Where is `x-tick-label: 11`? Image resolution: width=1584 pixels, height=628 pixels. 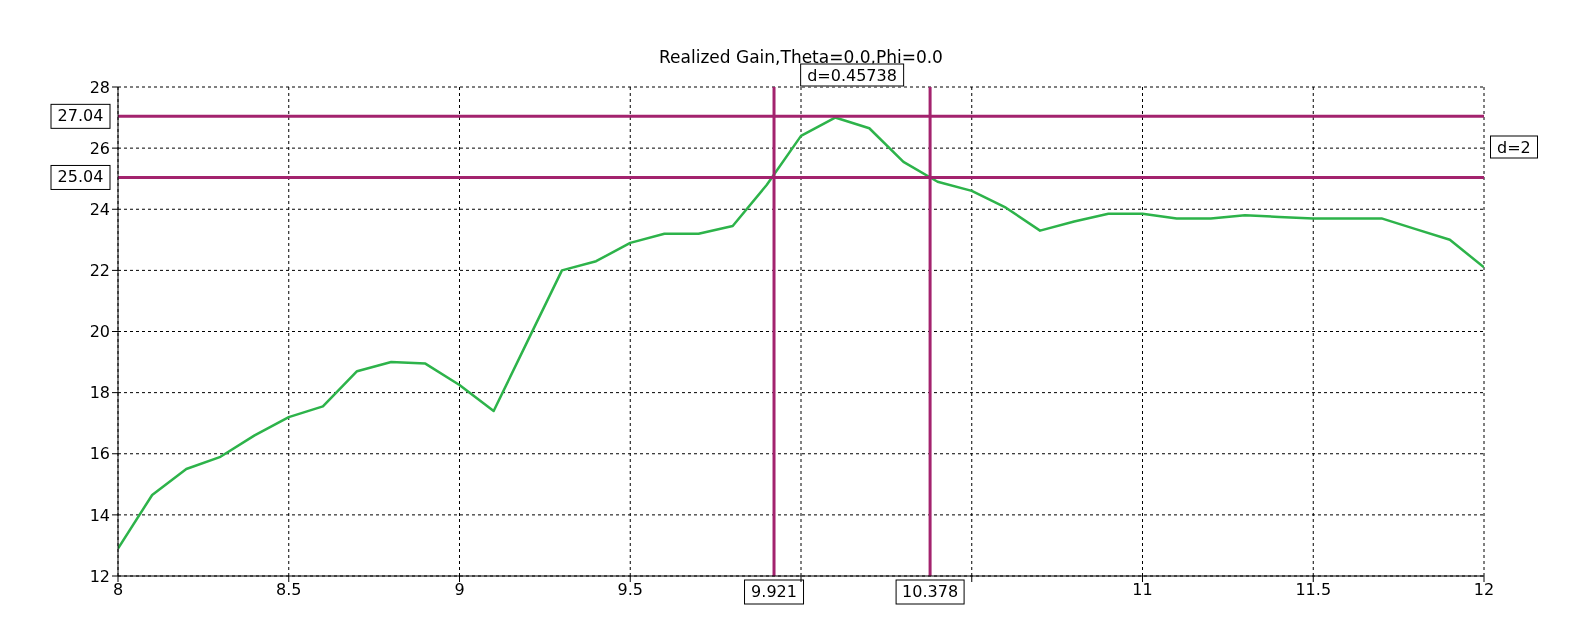 x-tick-label: 11 is located at coordinates (1142, 590).